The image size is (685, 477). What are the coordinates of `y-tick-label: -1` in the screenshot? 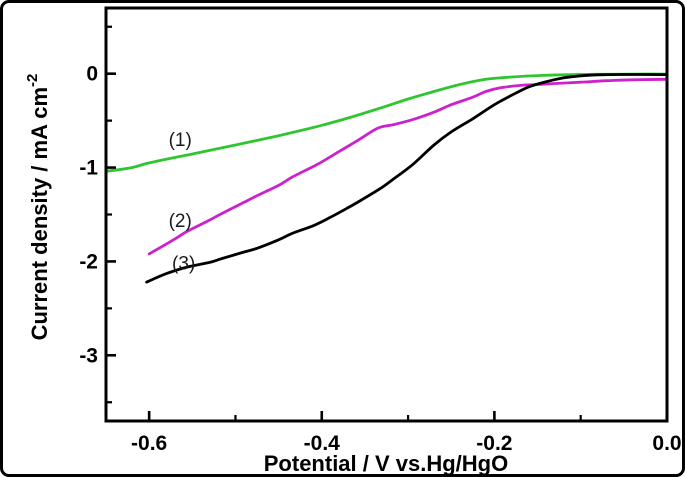 It's located at (88, 168).